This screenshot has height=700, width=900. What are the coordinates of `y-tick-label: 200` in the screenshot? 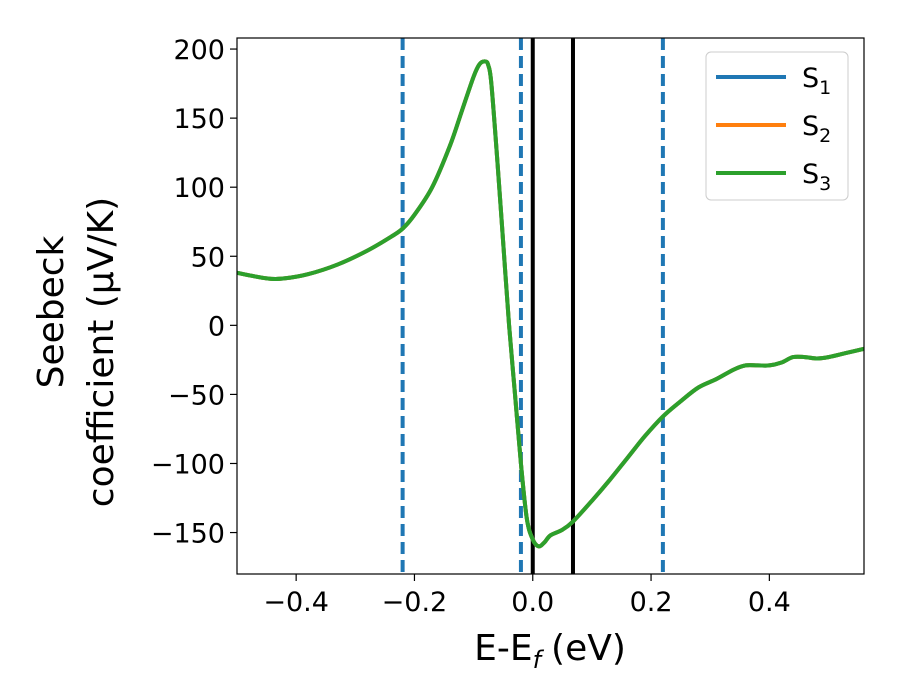 It's located at (199, 50).